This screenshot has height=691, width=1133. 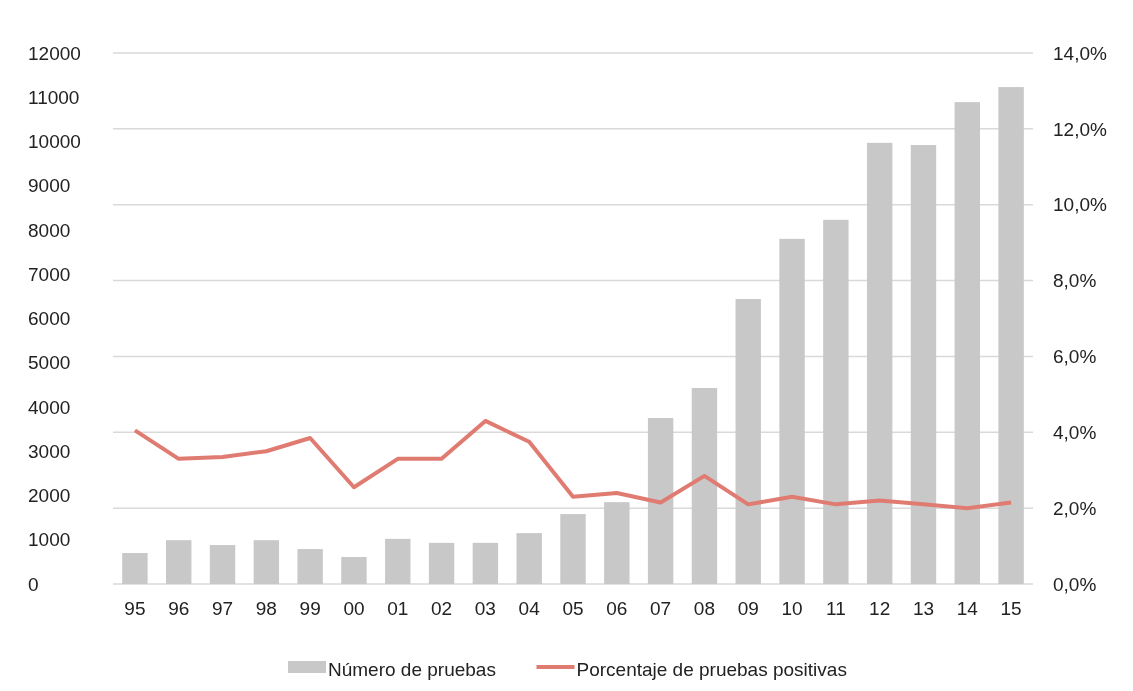 I want to click on y2-tick-label: 14,0%, so click(x=1080, y=53).